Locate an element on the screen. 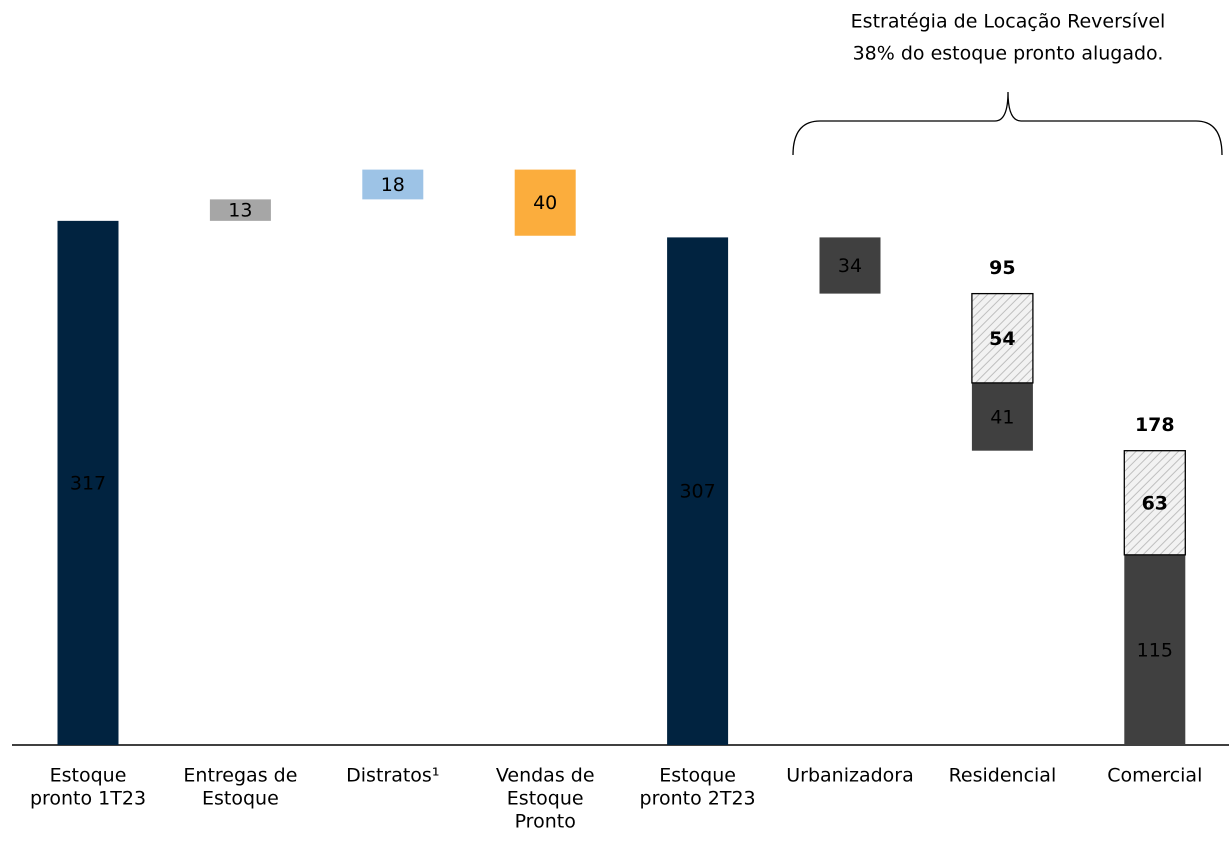 This screenshot has height=844, width=1229. value-label: 13 is located at coordinates (240, 211).